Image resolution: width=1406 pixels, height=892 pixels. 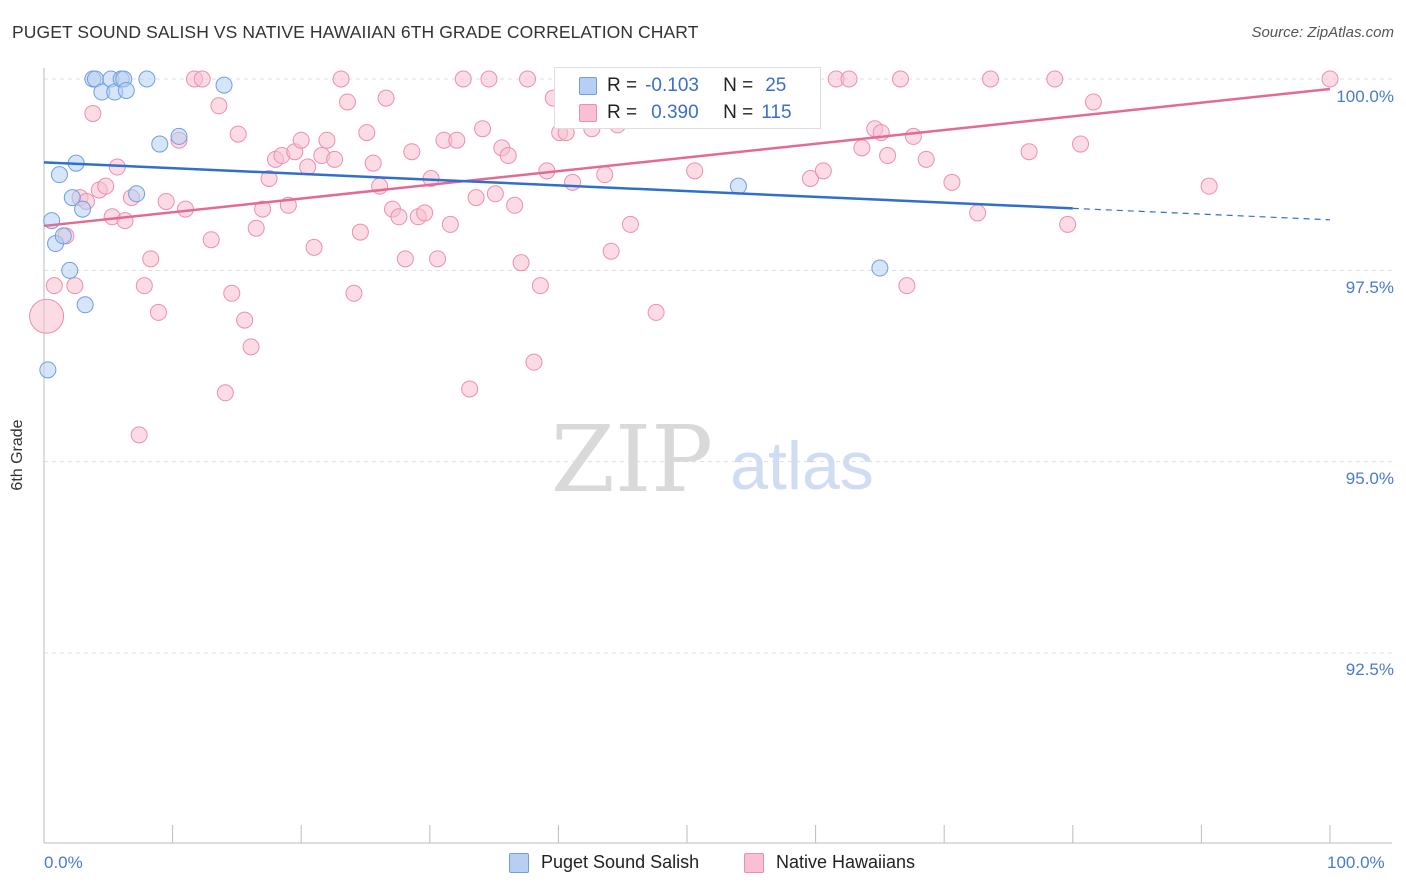 I want to click on bottom-legend-label-pink: Native Hawaiians, so click(x=846, y=862).